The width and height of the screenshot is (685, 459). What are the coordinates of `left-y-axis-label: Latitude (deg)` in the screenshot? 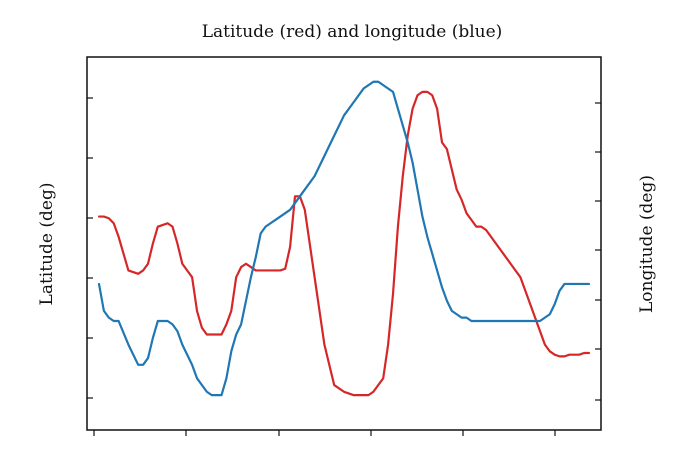 It's located at (47, 244).